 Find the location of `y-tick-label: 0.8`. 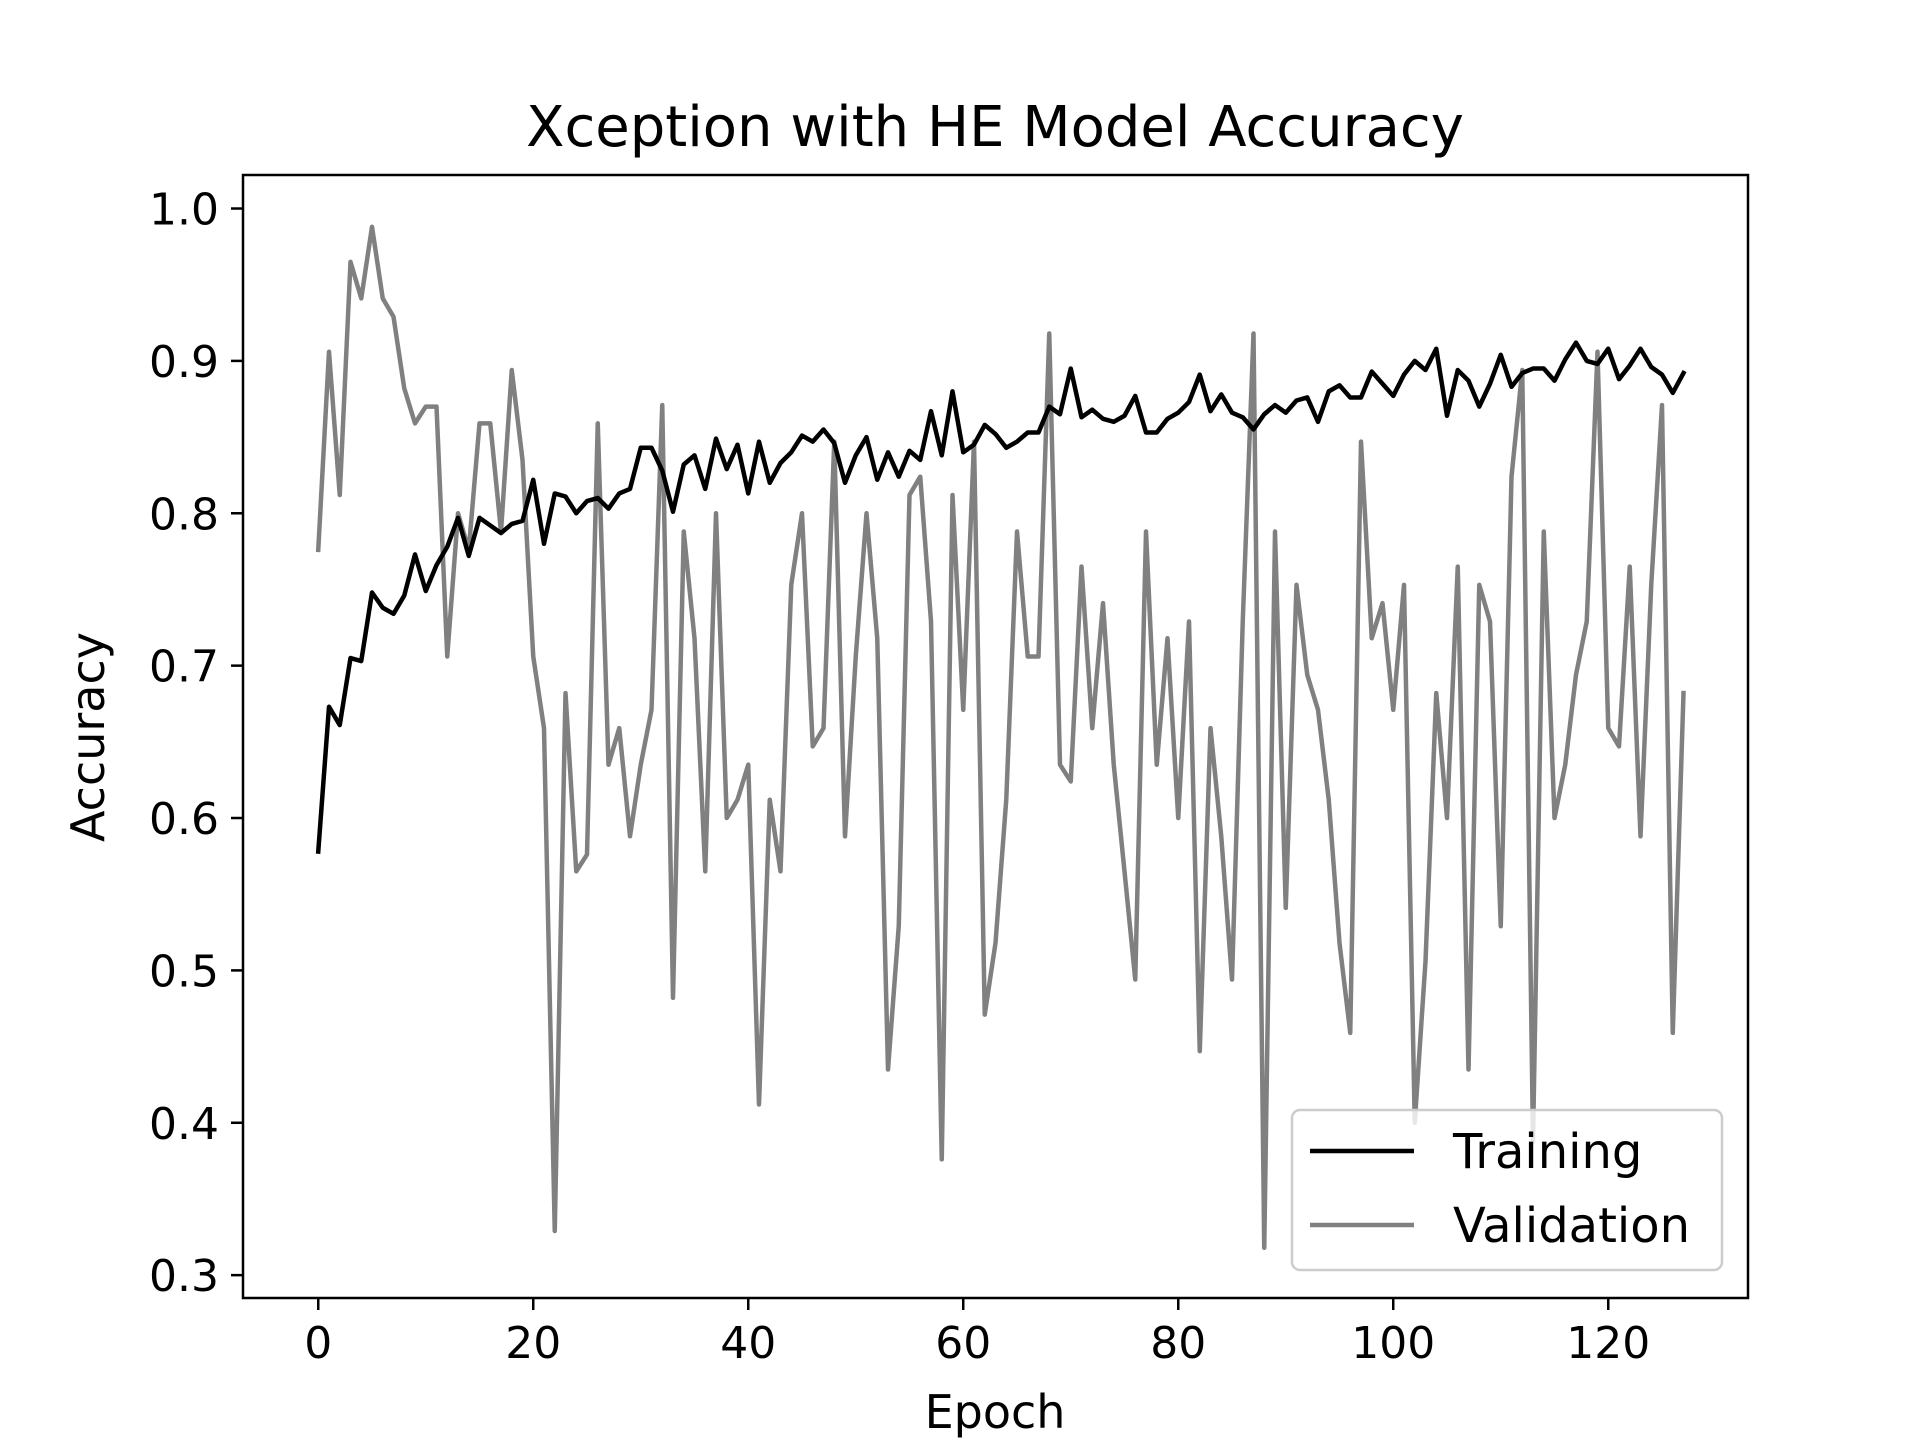

y-tick-label: 0.8 is located at coordinates (184, 514).